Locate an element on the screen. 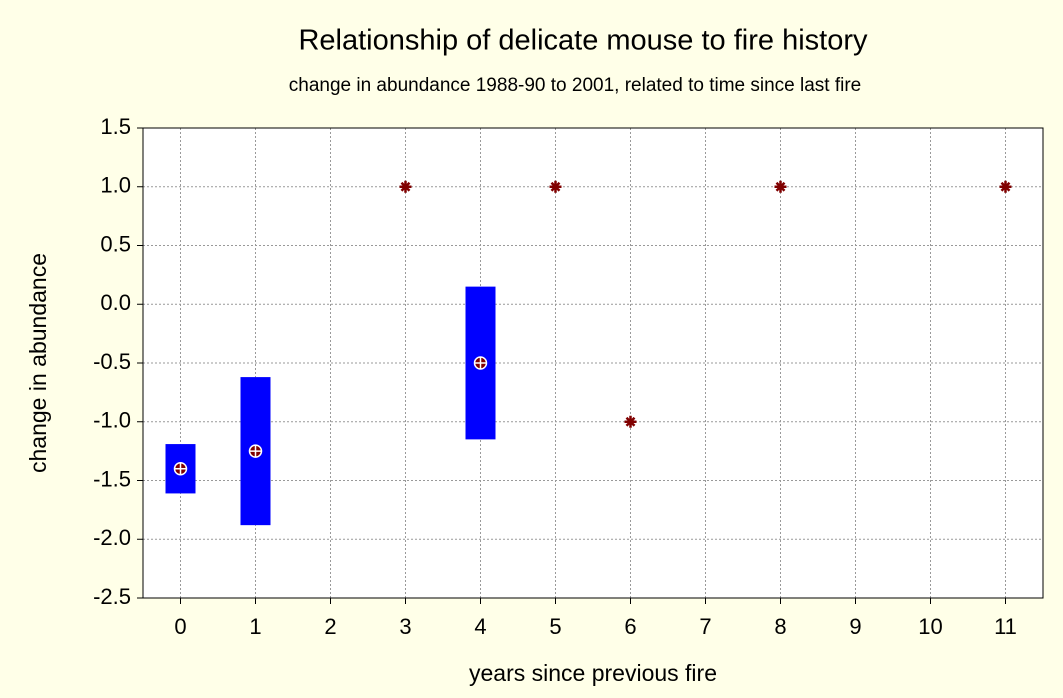 The image size is (1063, 698). x-tick-label: 8 is located at coordinates (780, 626).